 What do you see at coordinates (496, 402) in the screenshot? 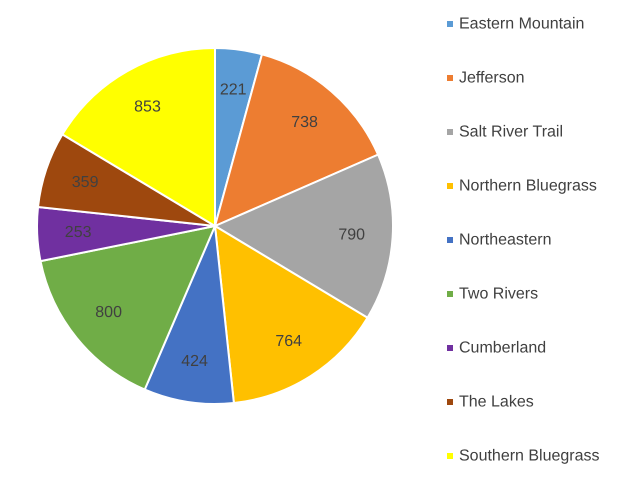
I see `legend-label: The Lakes` at bounding box center [496, 402].